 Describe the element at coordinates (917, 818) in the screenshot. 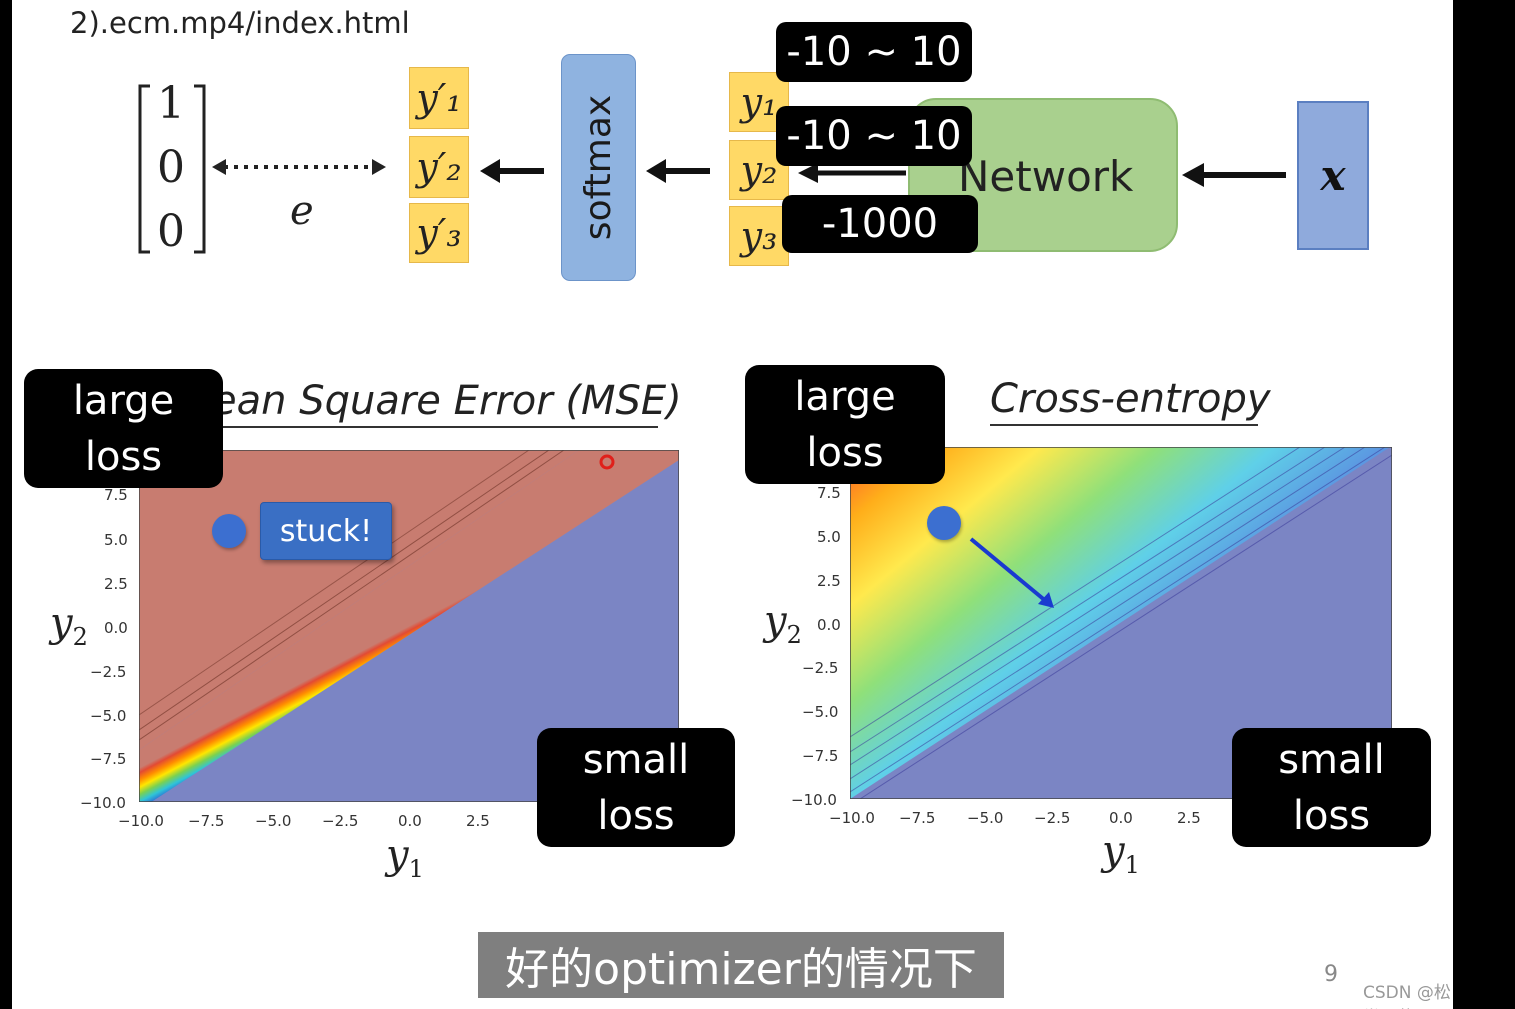

I see `ce-xtick: −7.5` at that location.